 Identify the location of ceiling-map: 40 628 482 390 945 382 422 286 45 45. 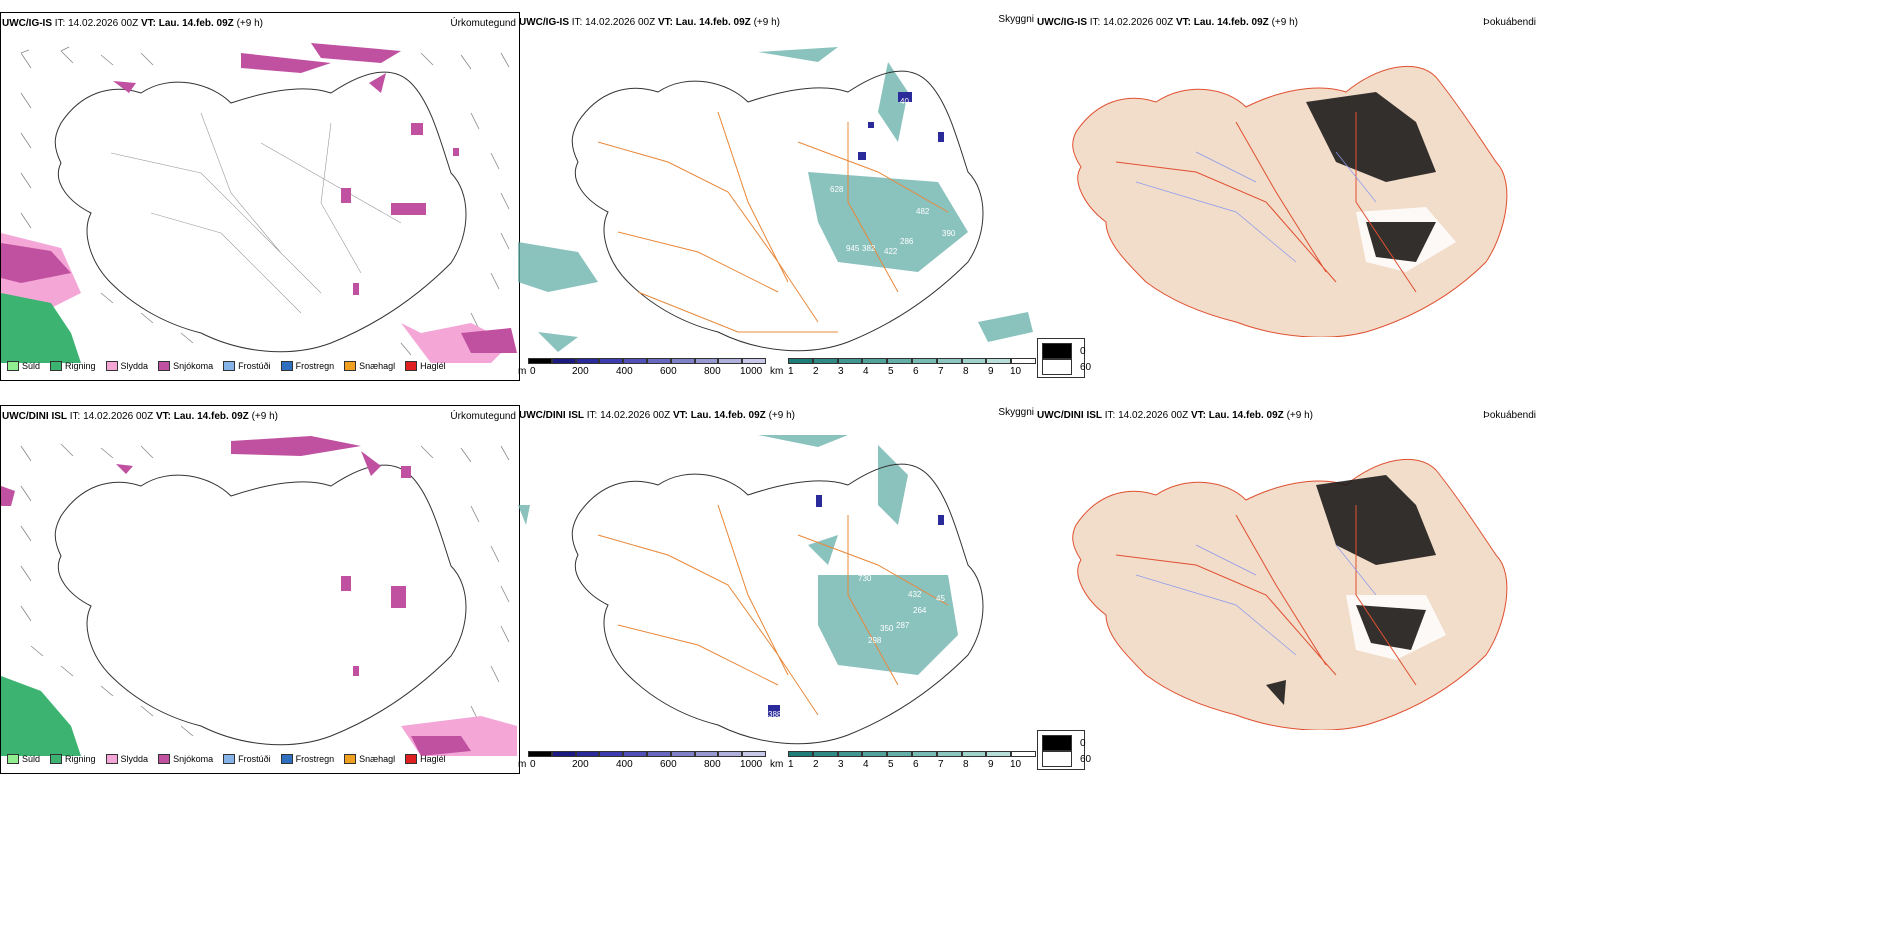
(775, 199).